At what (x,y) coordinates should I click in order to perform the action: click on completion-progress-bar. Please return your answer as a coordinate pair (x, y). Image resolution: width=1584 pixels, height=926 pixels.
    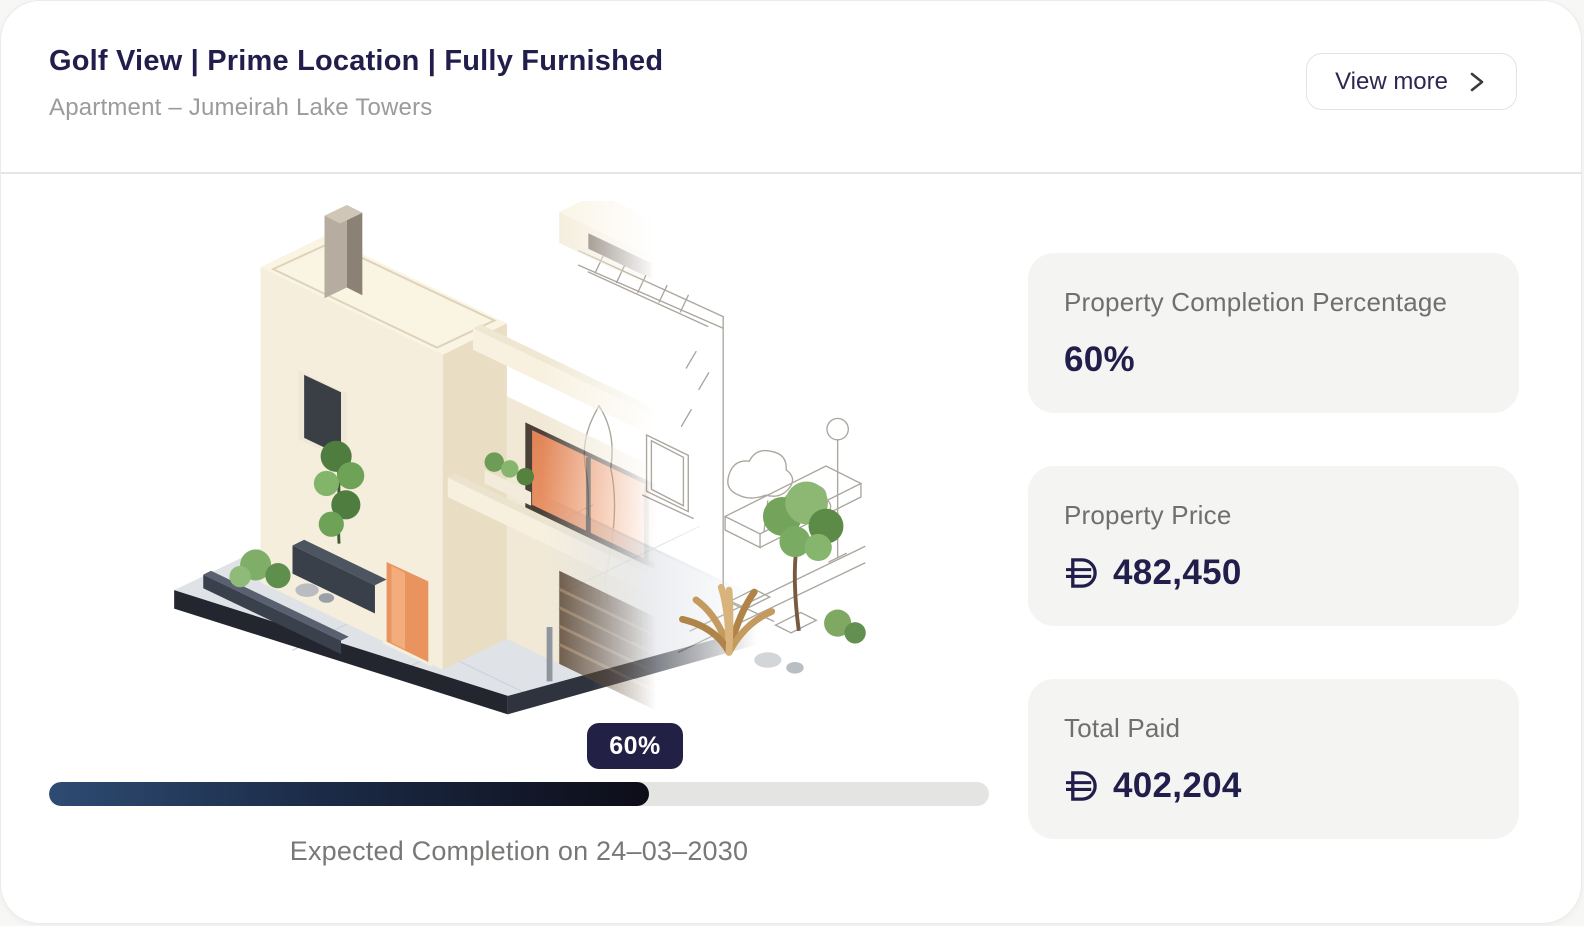
    Looking at the image, I should click on (519, 794).